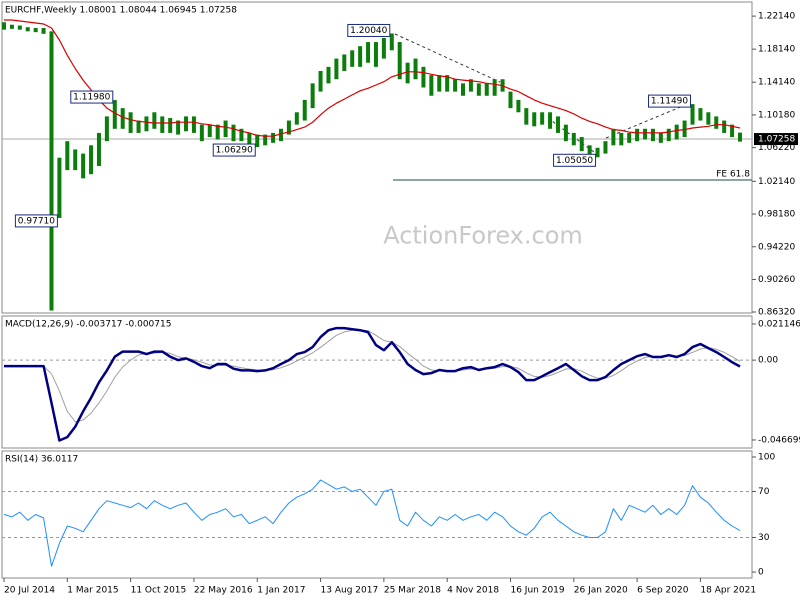 Image resolution: width=800 pixels, height=600 pixels. What do you see at coordinates (91, 98) in the screenshot?
I see `annotation-label: 1.11980` at bounding box center [91, 98].